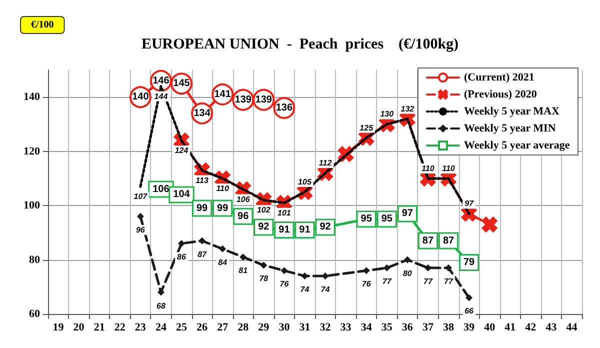  I want to click on data-label: 66, so click(469, 311).